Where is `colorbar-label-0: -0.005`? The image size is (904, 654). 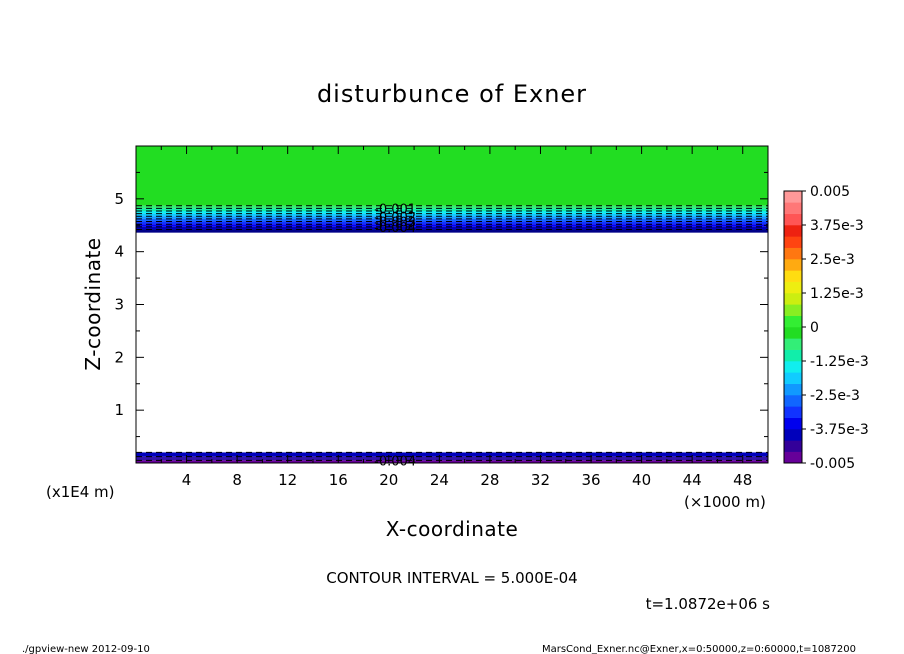
colorbar-label-0: -0.005 is located at coordinates (832, 464).